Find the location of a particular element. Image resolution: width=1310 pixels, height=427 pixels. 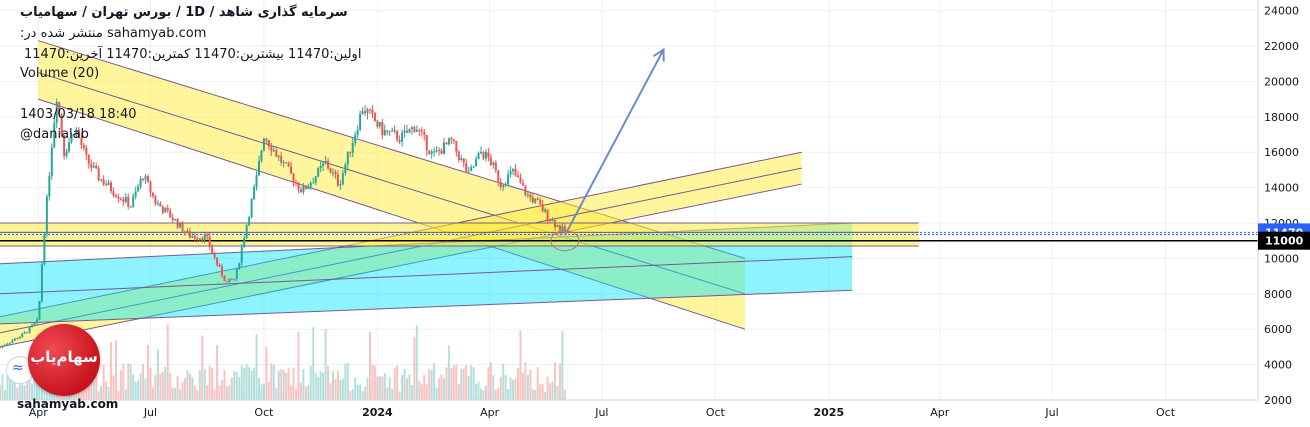

x-tick-label: Oct is located at coordinates (264, 412).